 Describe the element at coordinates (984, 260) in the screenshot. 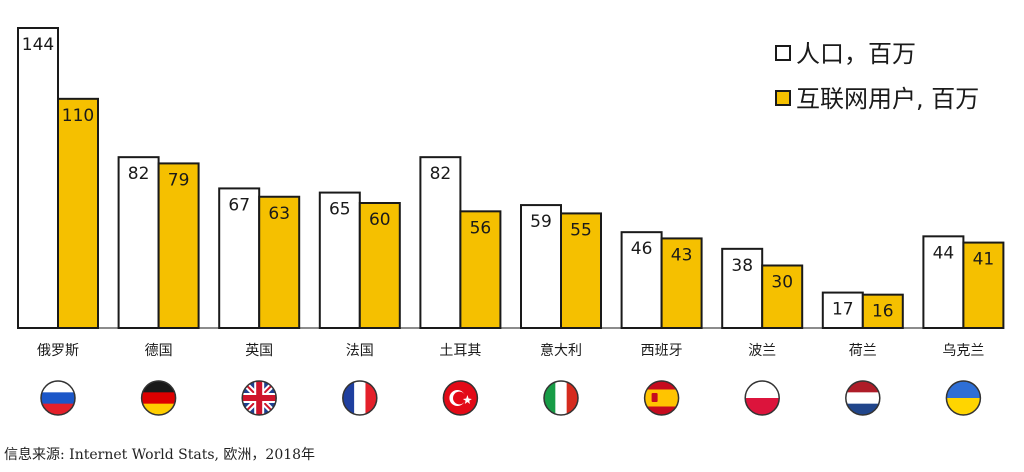

I see `value-label-internet-9: 41` at that location.